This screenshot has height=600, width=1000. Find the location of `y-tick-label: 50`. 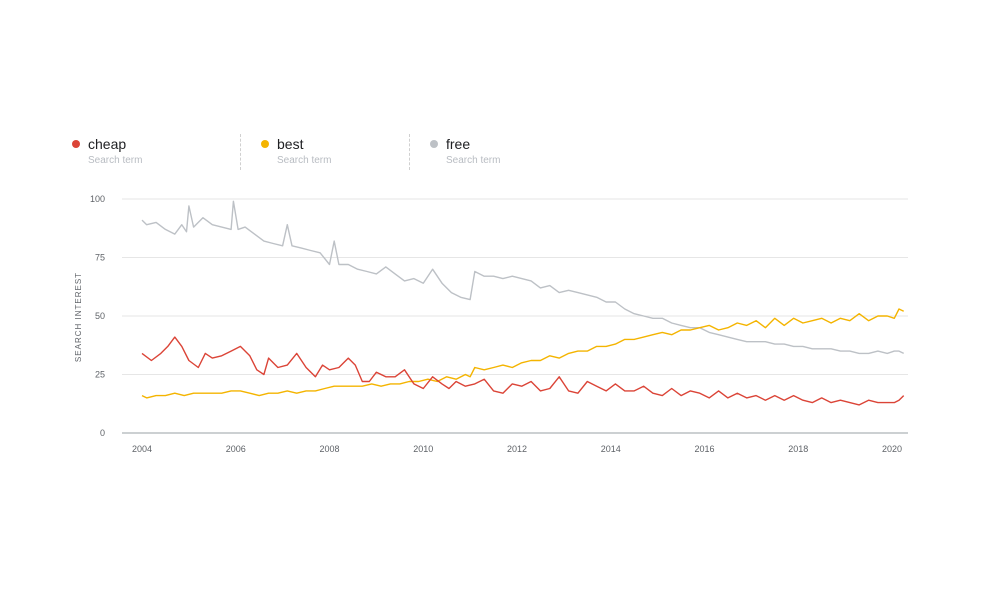

y-tick-label: 50 is located at coordinates (100, 316).